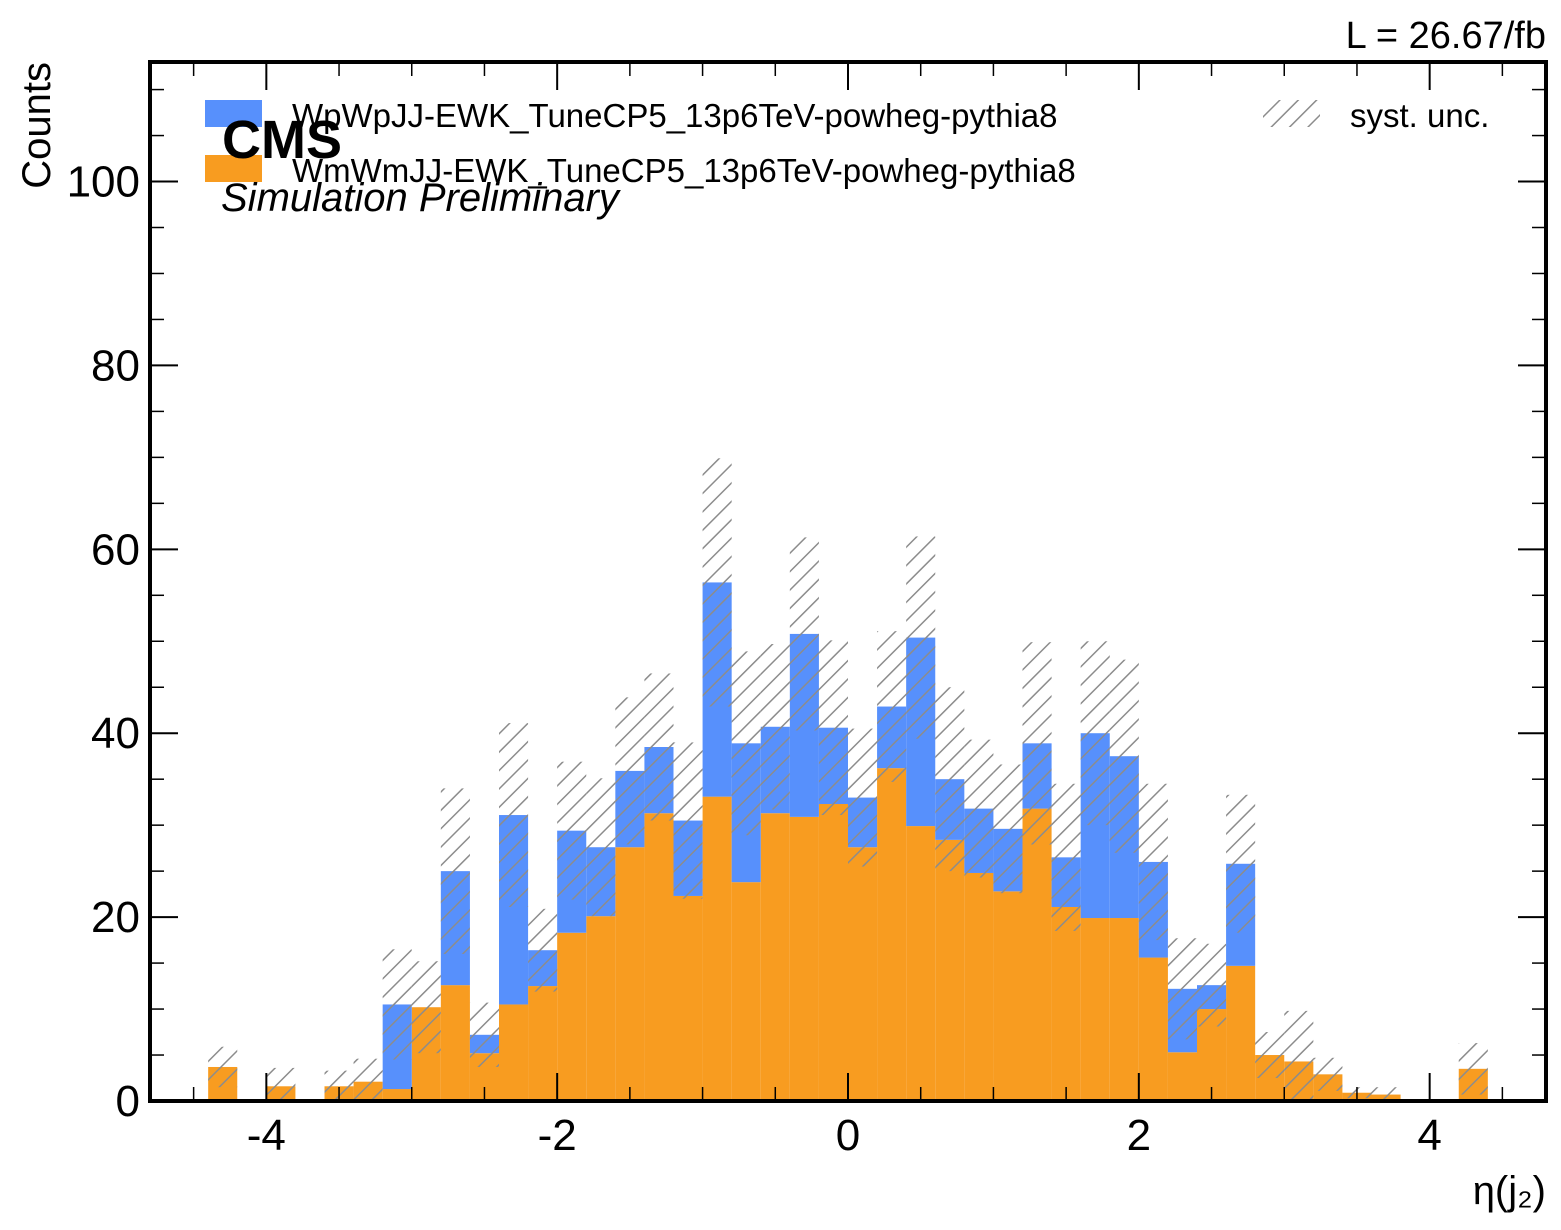 Image resolution: width=1561 pixels, height=1230 pixels. Describe the element at coordinates (1509, 1191) in the screenshot. I see `x-axis-title: η(j₂)` at that location.